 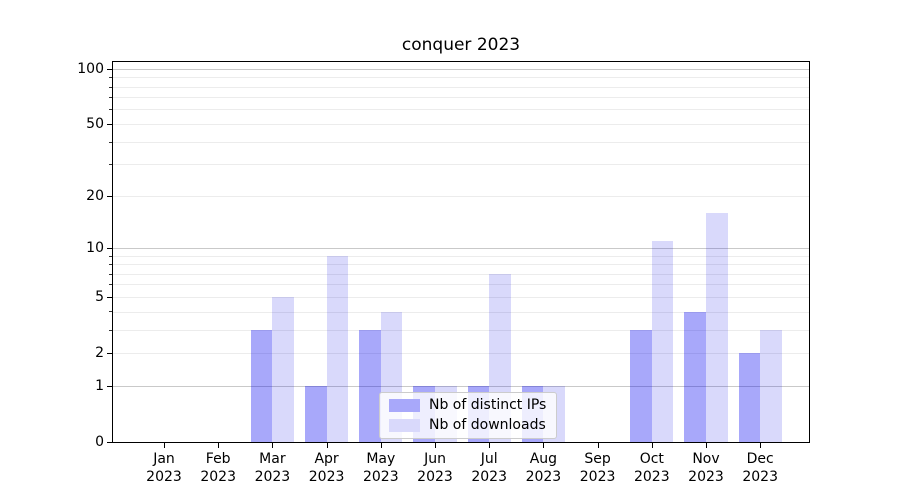 What do you see at coordinates (90, 69) in the screenshot?
I see `y-tick-label: 100` at bounding box center [90, 69].